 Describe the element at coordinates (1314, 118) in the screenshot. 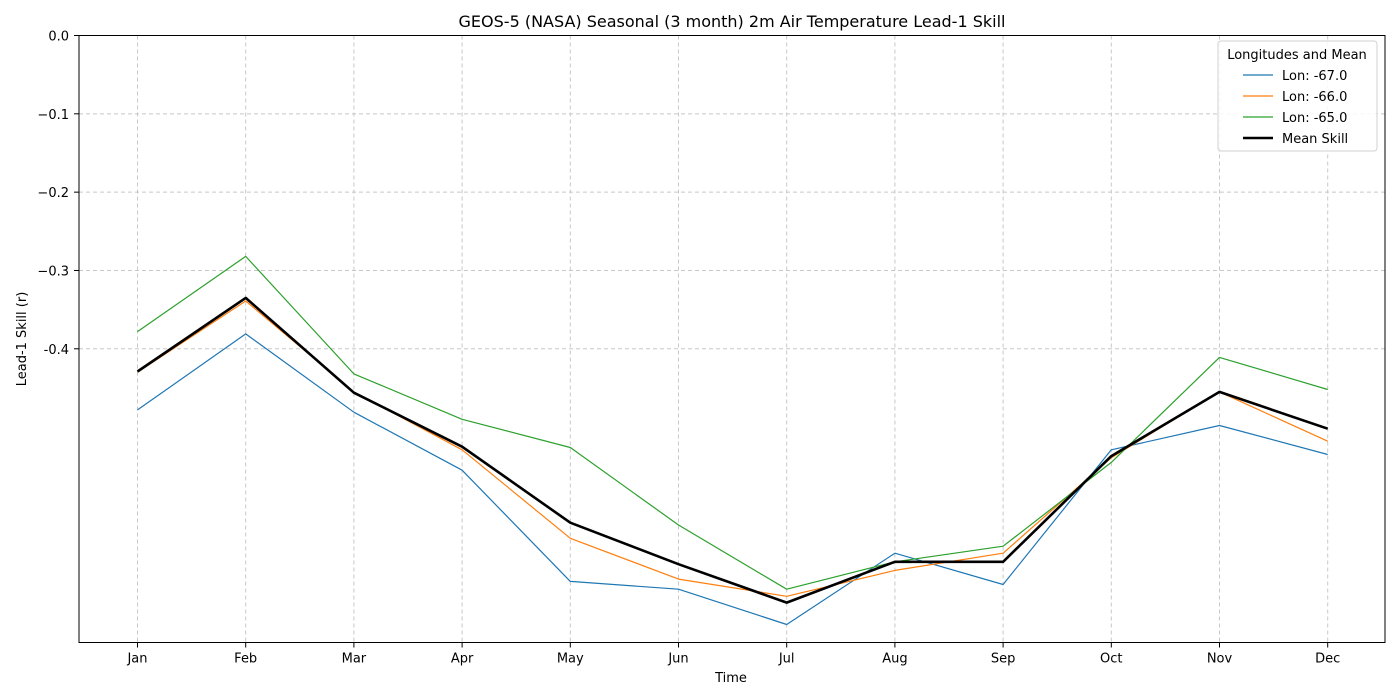

I see `legend-entry: Lon: -65.0` at that location.